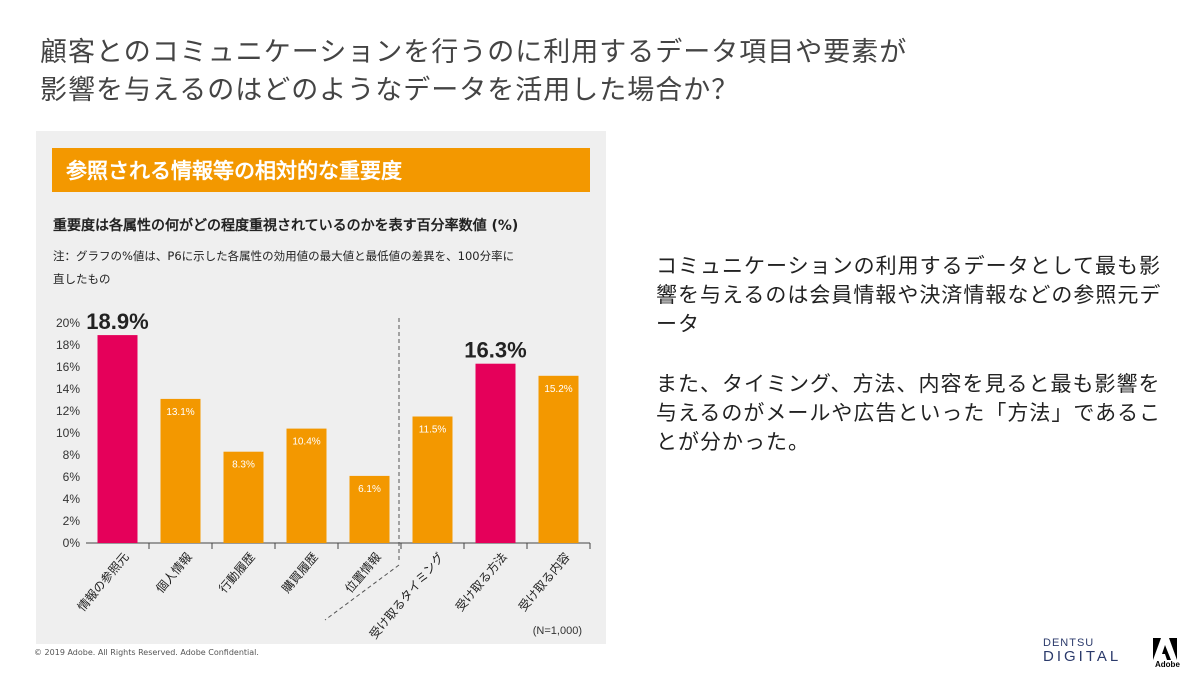  What do you see at coordinates (72, 477) in the screenshot?
I see `y-tick-label: 6%` at bounding box center [72, 477].